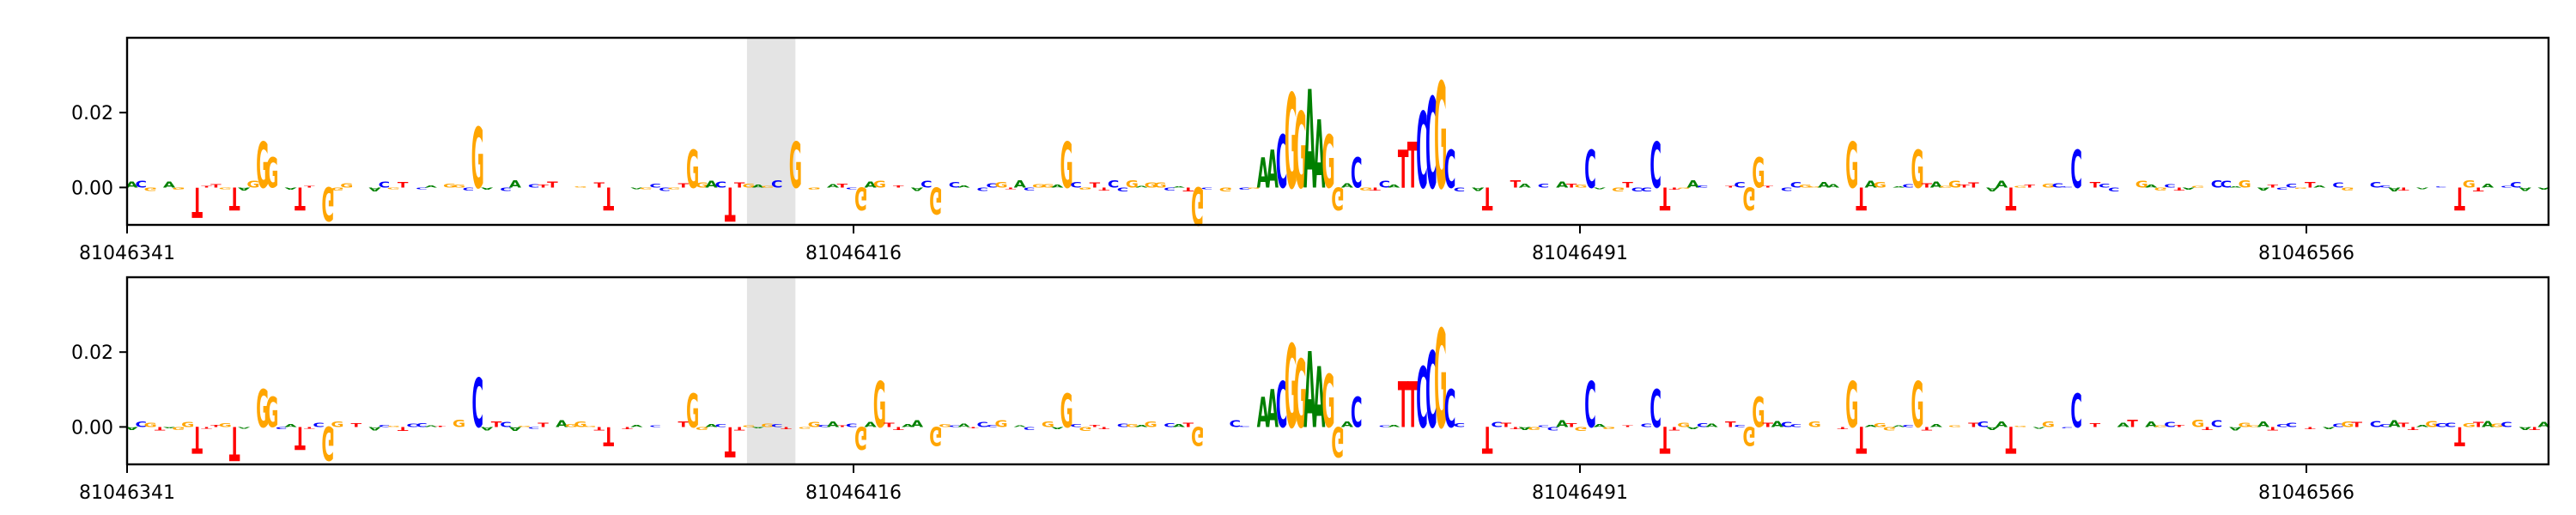 Image resolution: width=2576 pixels, height=515 pixels. I want to click on y-tick-label: 0.02, so click(92, 113).